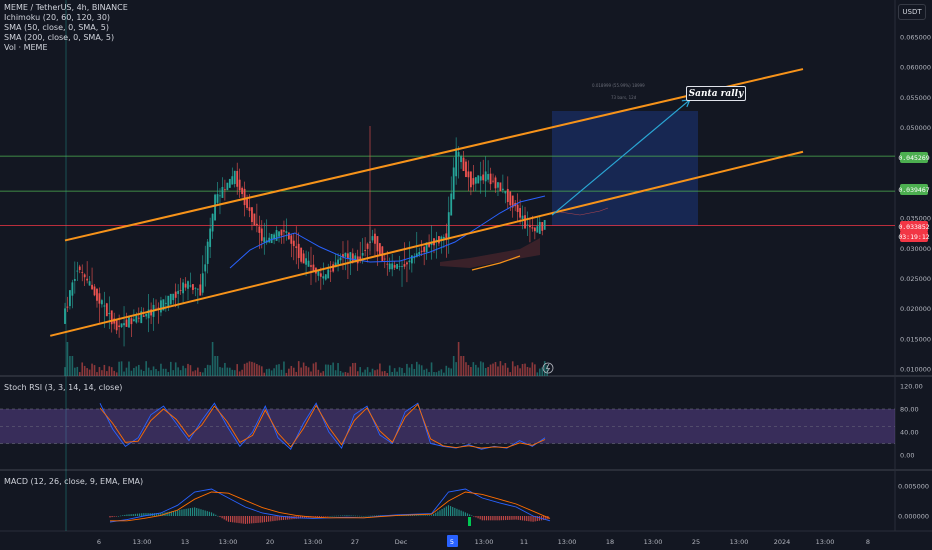 Image resolution: width=932 pixels, height=550 pixels. What do you see at coordinates (915, 249) in the screenshot?
I see `price-tick-label: 0.030000` at bounding box center [915, 249].